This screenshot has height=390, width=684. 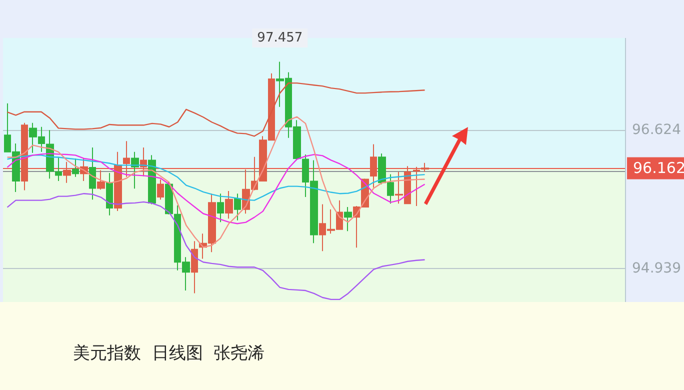 I want to click on ref-line-label: 96.162, so click(x=658, y=168).